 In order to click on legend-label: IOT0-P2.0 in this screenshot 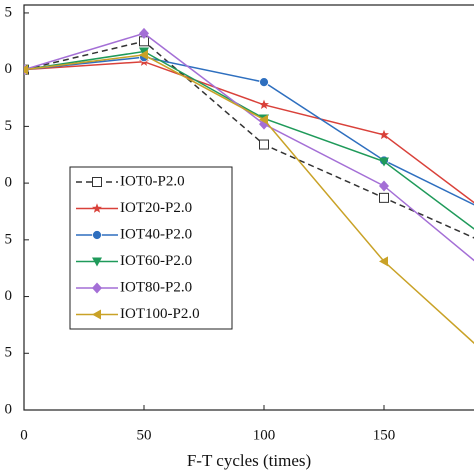, I will do `click(152, 181)`.